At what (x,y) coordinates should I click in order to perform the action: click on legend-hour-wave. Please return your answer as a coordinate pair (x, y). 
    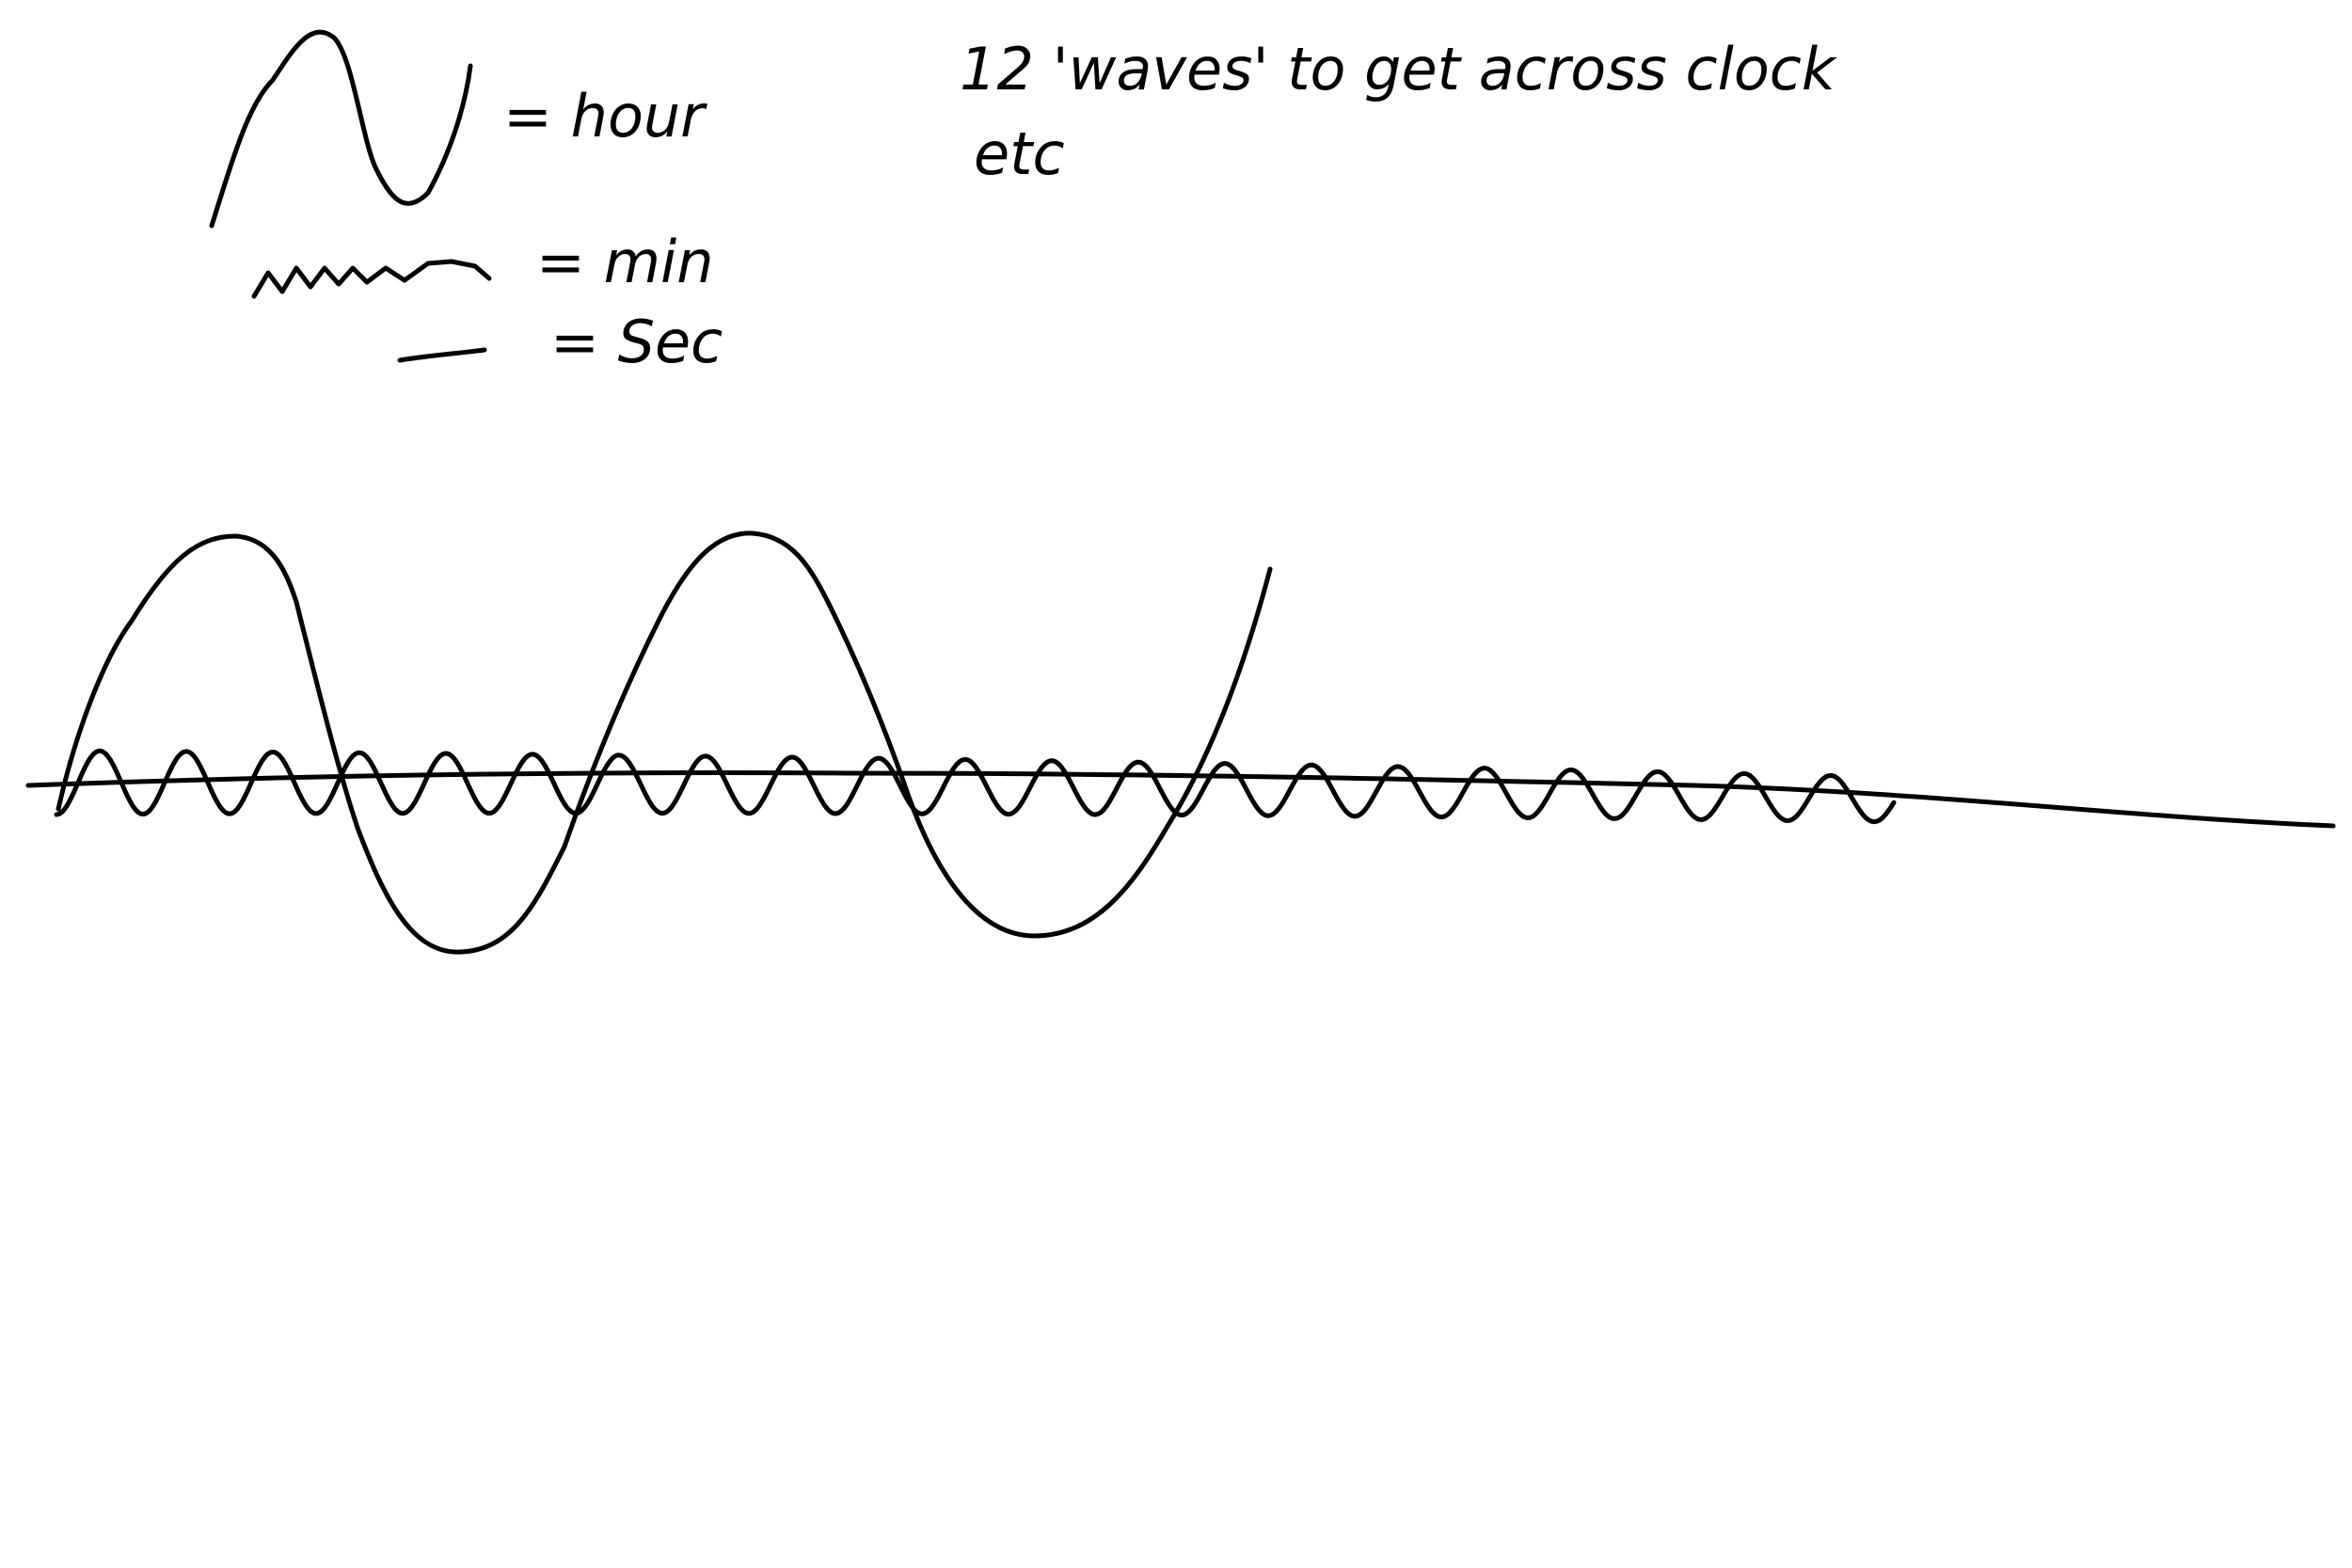
    Looking at the image, I should click on (341, 129).